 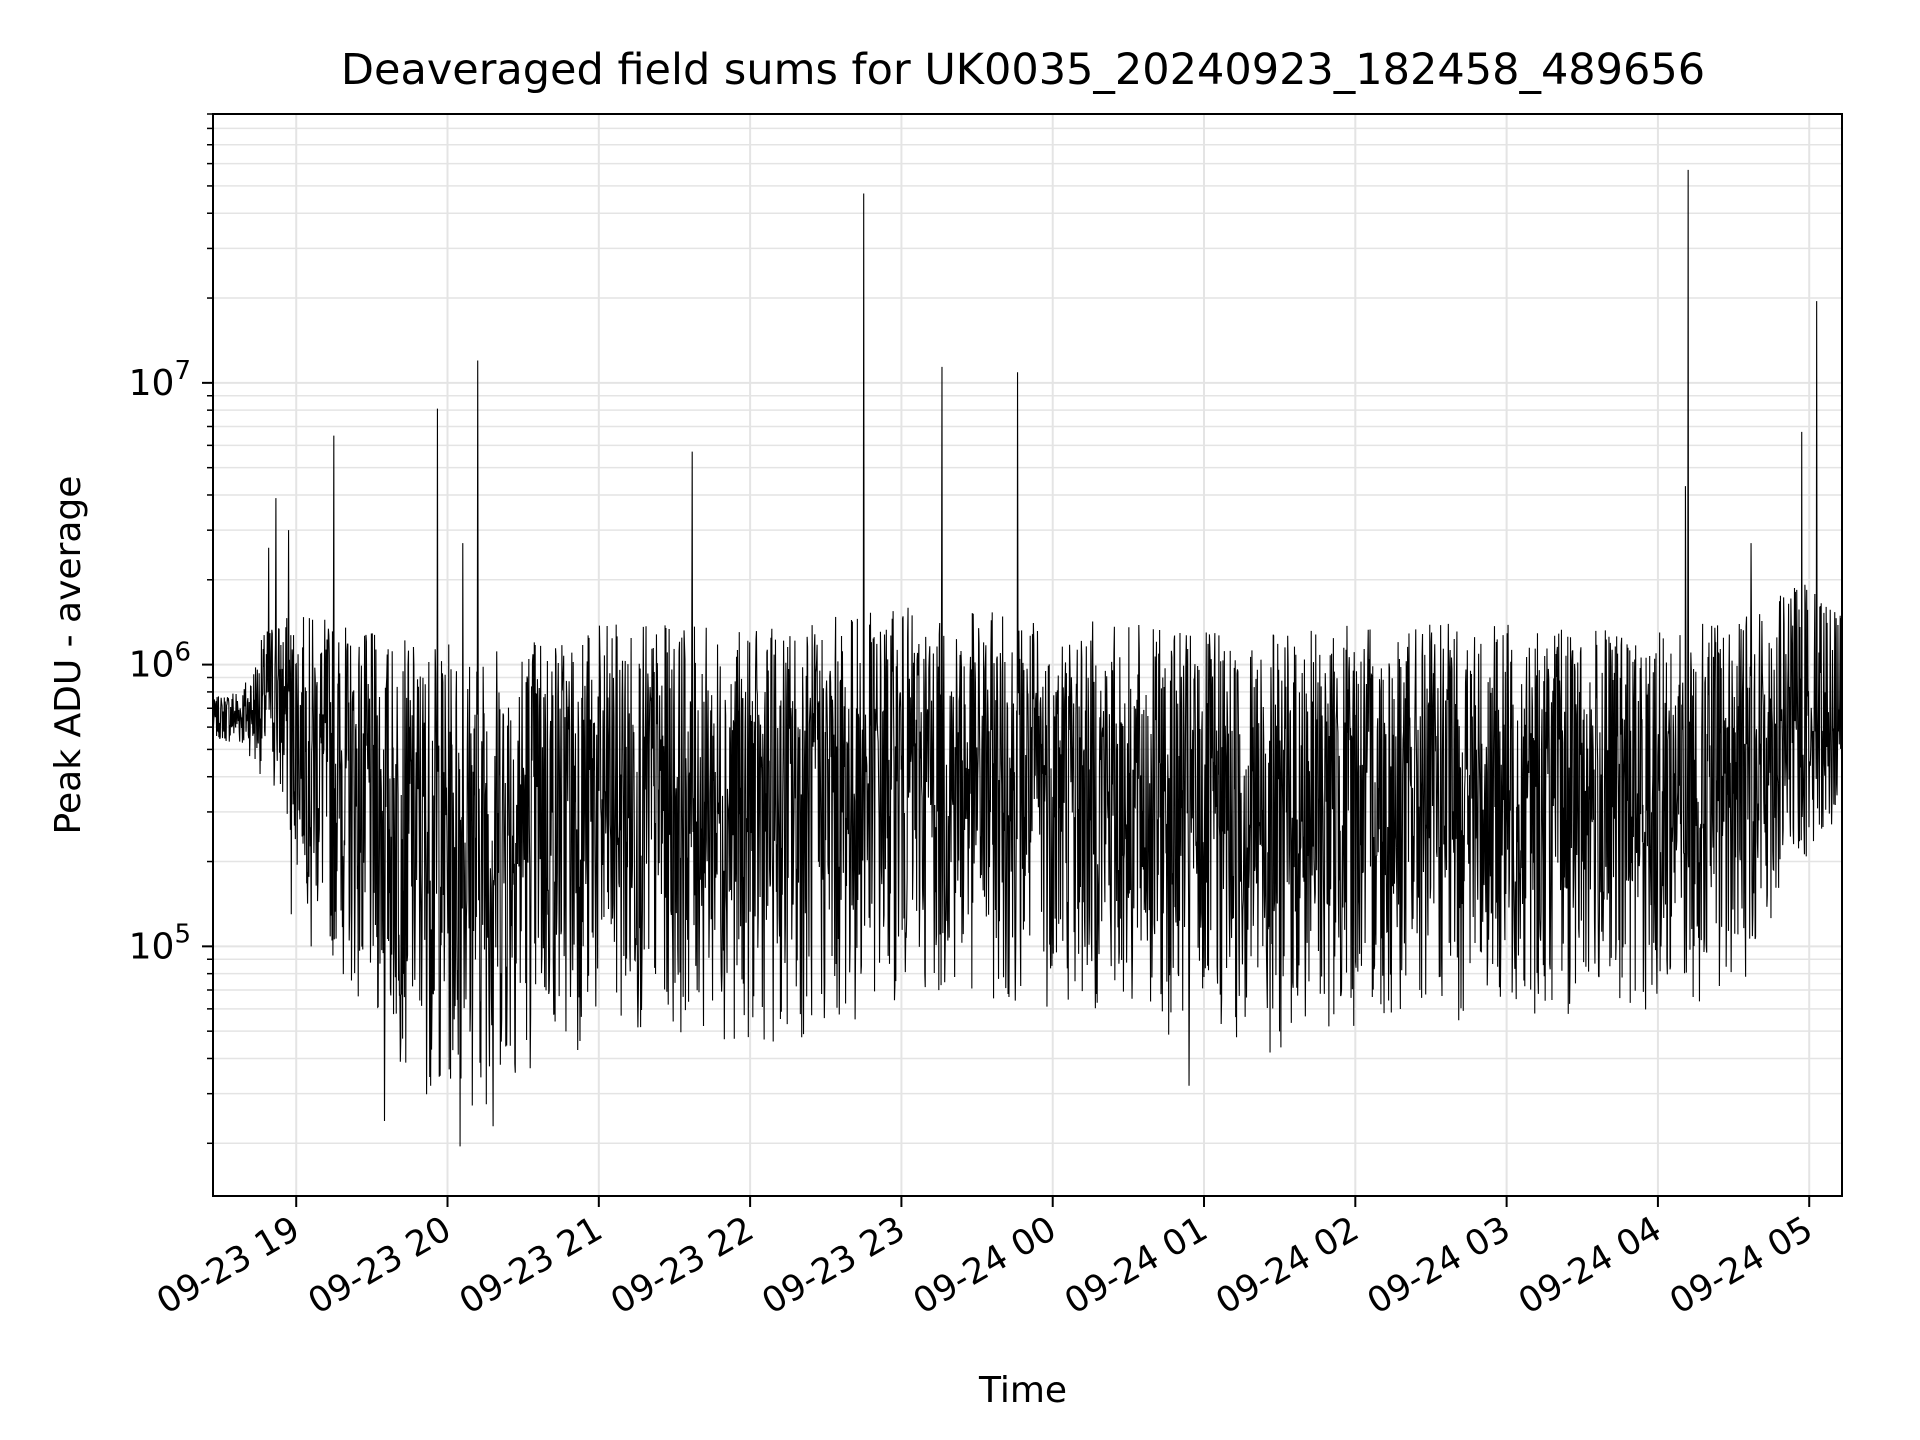 What do you see at coordinates (171, 629) in the screenshot?
I see `y-axis: 10⁵ 10⁶ 10⁷` at bounding box center [171, 629].